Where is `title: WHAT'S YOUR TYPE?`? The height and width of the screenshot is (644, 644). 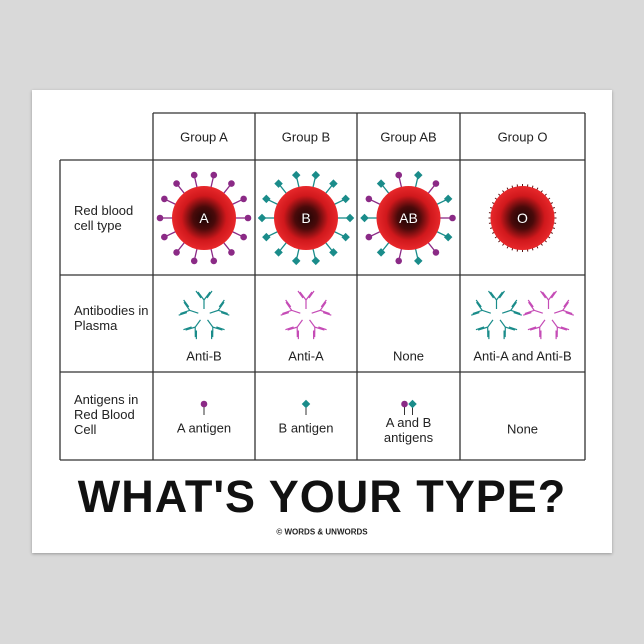 title: WHAT'S YOUR TYPE? is located at coordinates (322, 496).